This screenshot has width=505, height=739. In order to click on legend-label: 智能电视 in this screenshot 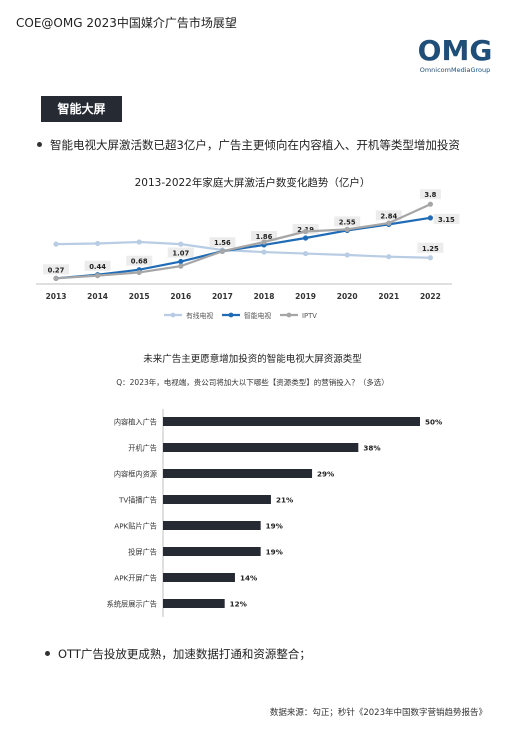, I will do `click(257, 315)`.